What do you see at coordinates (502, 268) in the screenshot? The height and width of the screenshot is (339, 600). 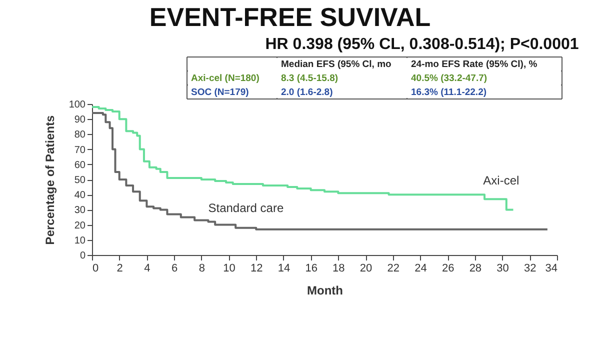 I see `x-tick-label: 30` at bounding box center [502, 268].